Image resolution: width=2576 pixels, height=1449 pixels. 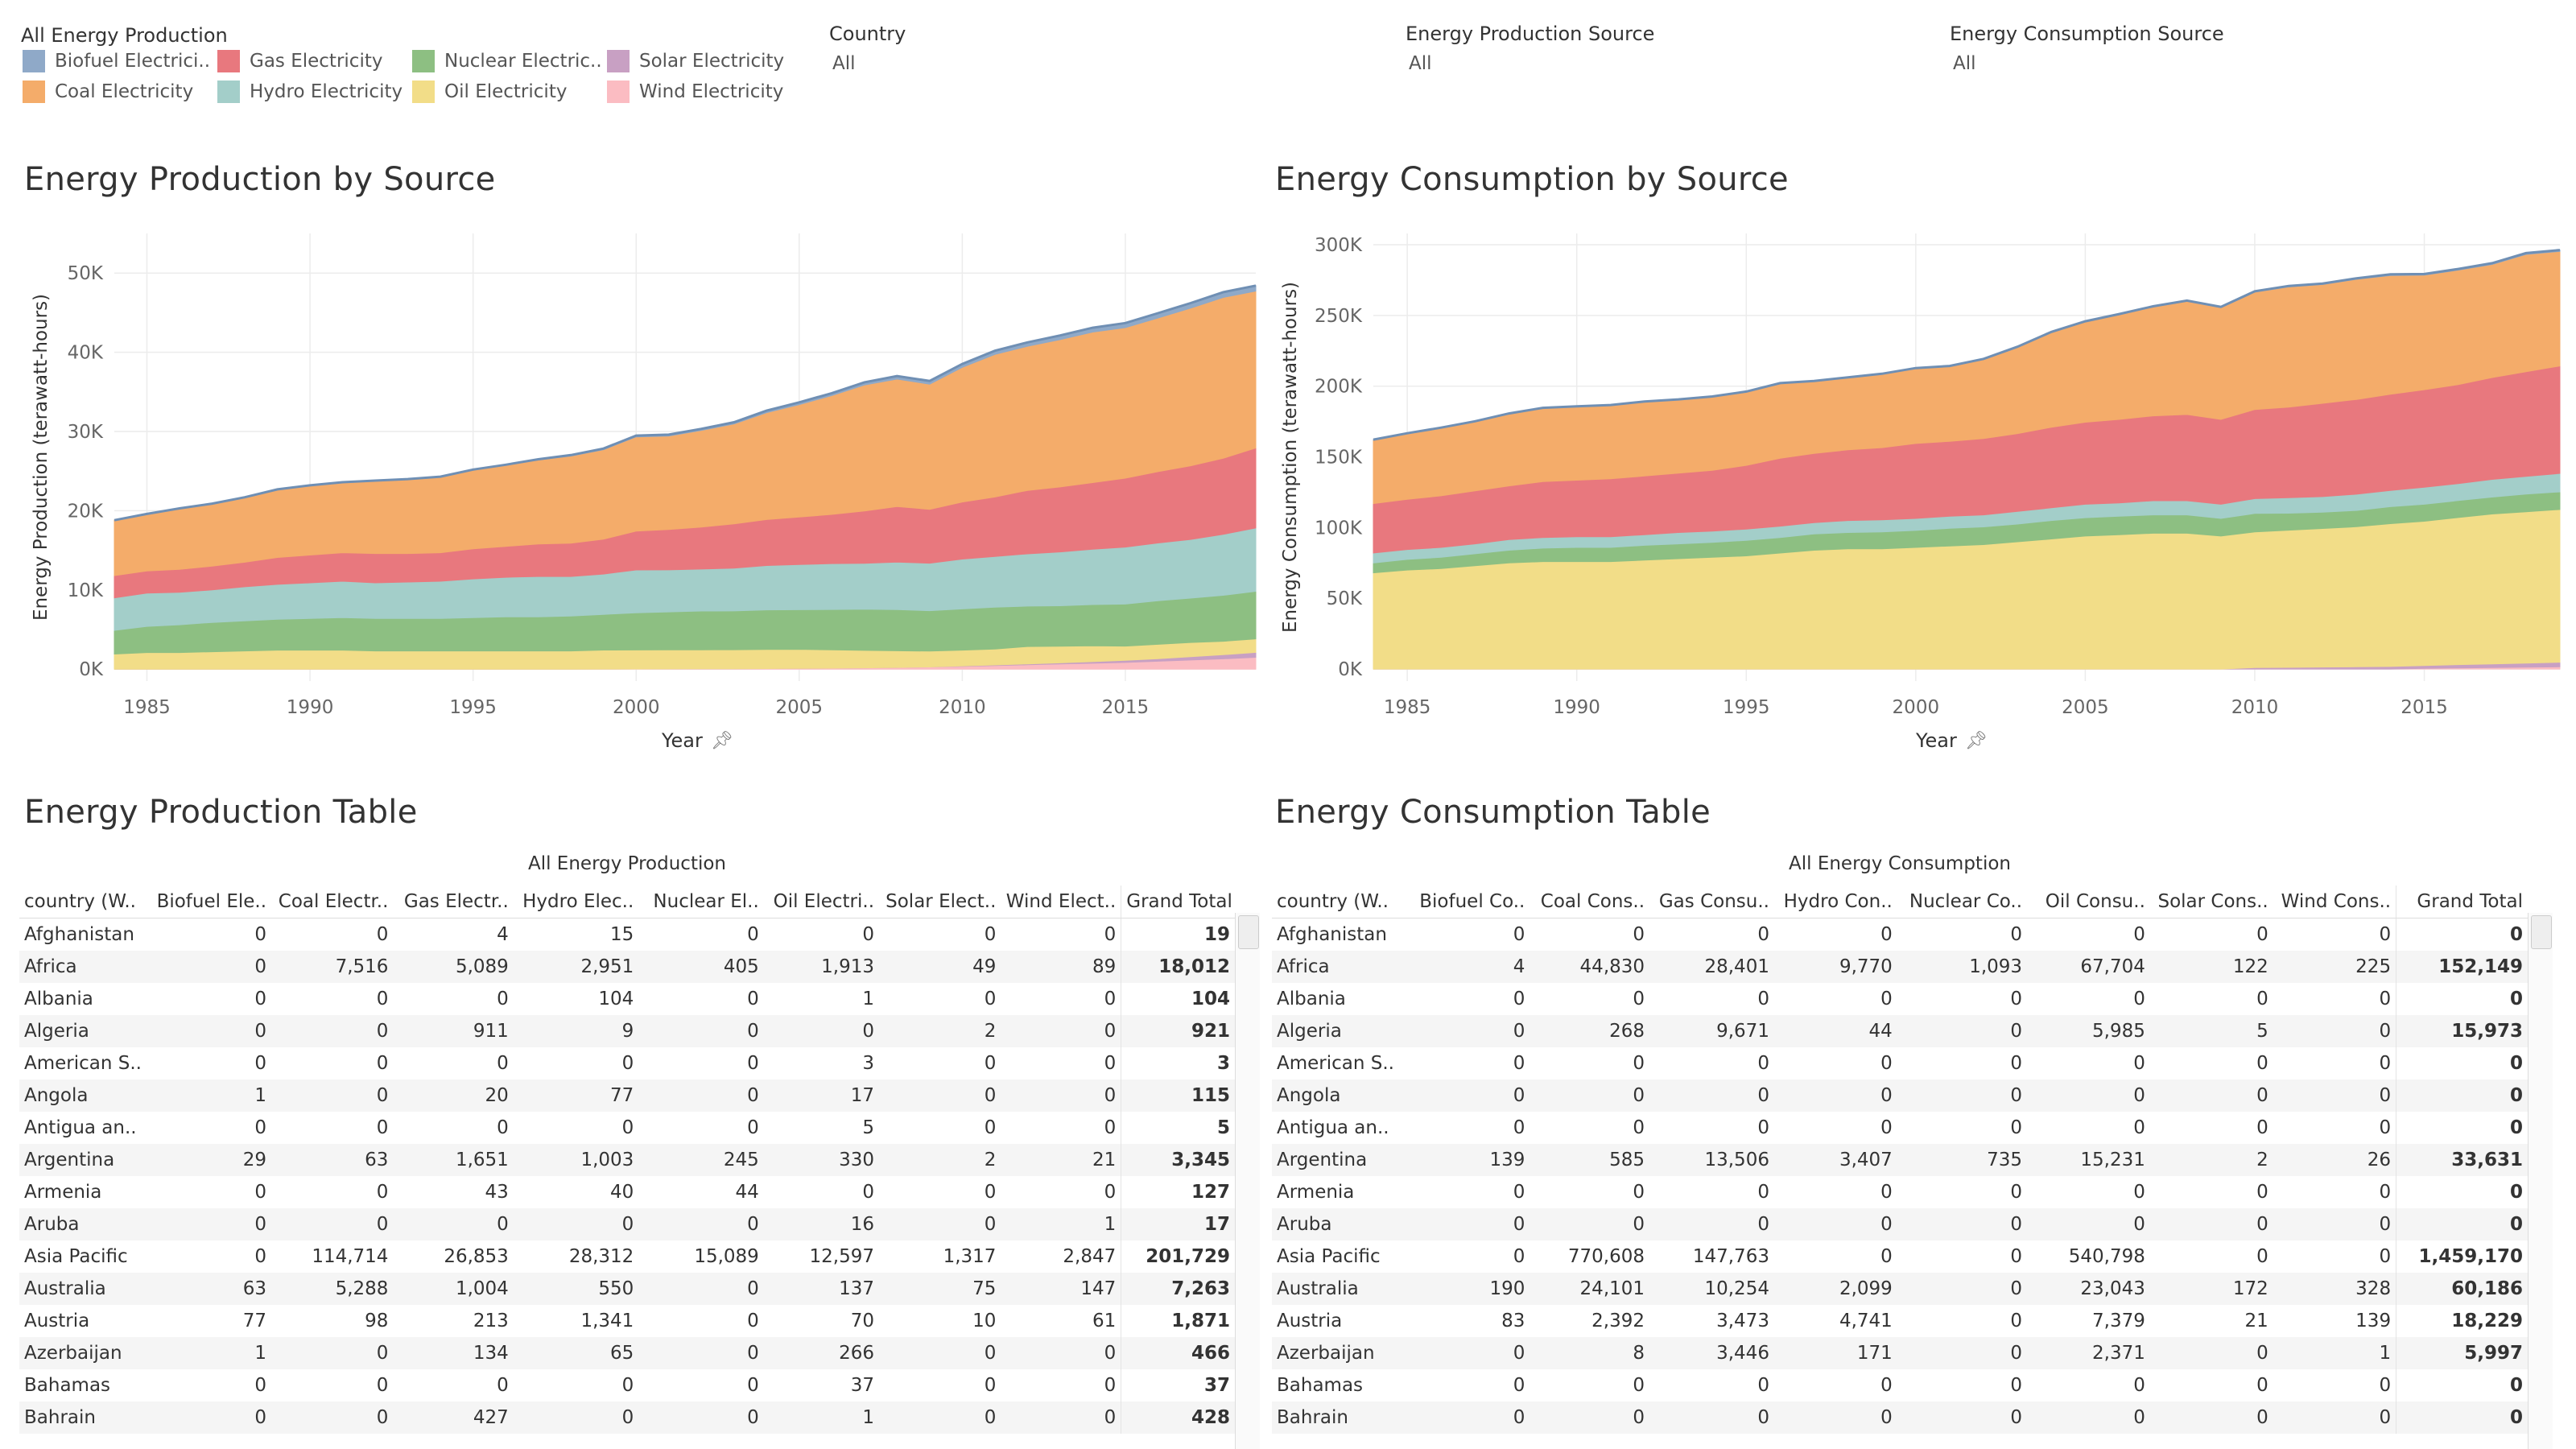 I want to click on x-tick-label: 2010, so click(x=962, y=707).